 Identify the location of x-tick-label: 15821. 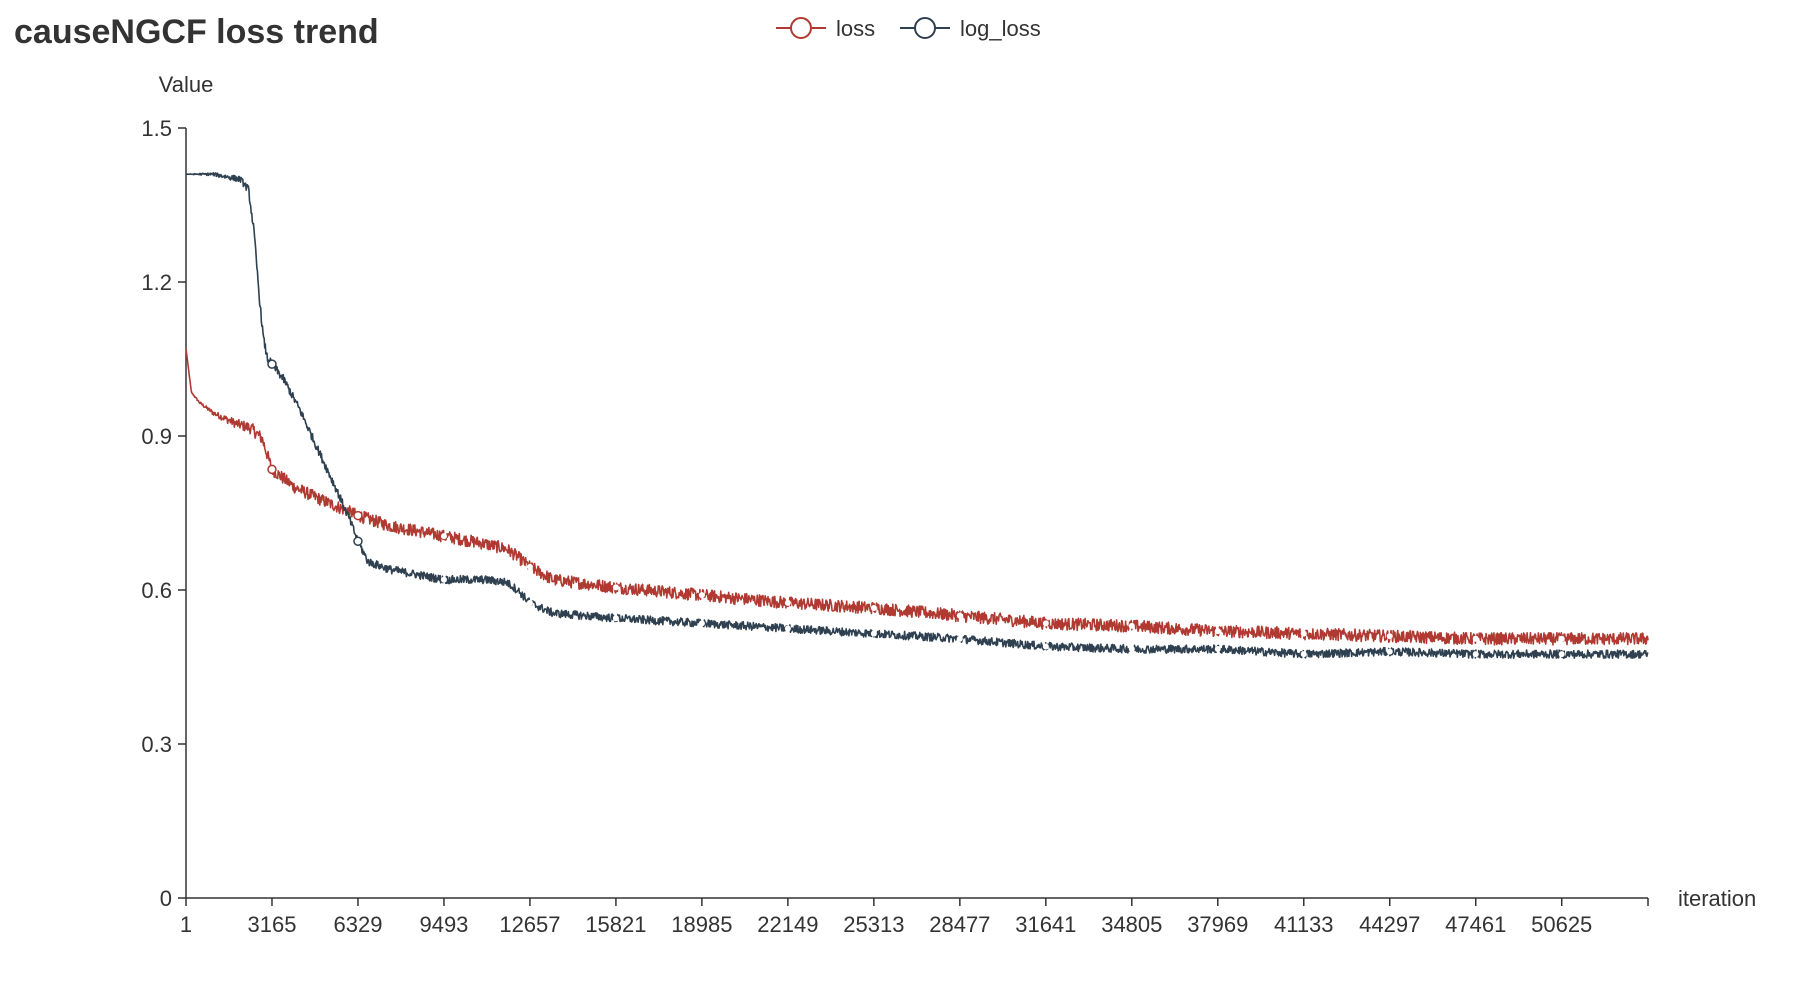
(615, 924).